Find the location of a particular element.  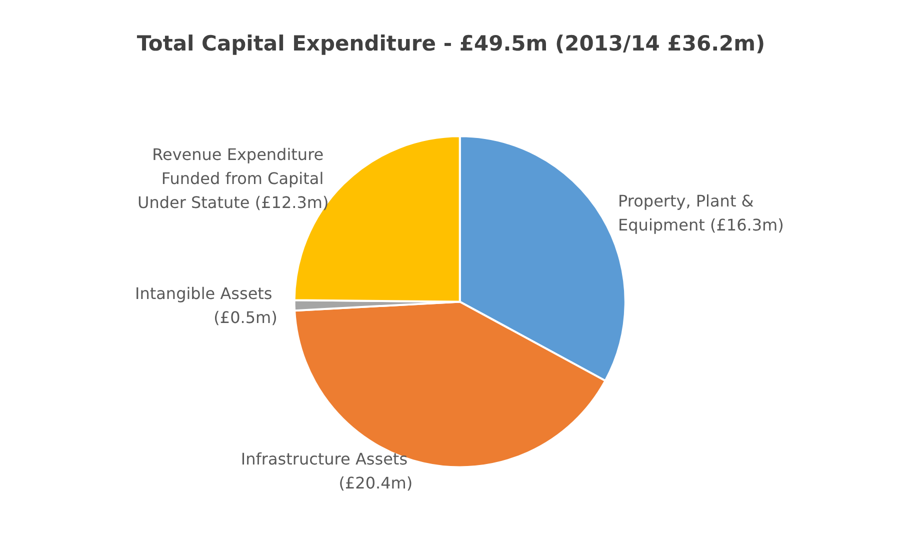

chart-title: Total Capital Expenditure - £49.5m (2013/14 £36.2m) is located at coordinates (451, 44).